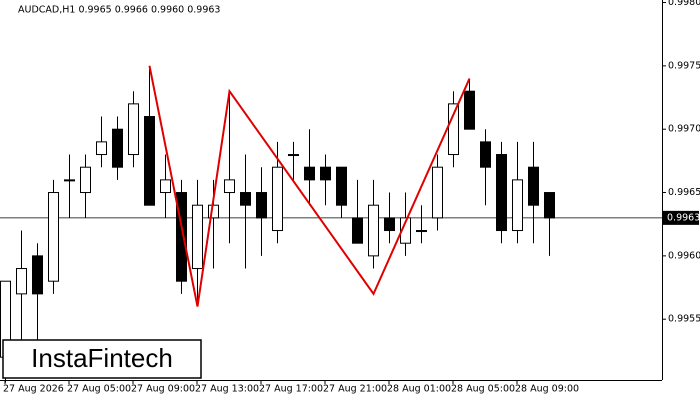 This screenshot has width=700, height=404. What do you see at coordinates (163, 389) in the screenshot?
I see `x-tick-label: 27 Aug 09:00` at bounding box center [163, 389].